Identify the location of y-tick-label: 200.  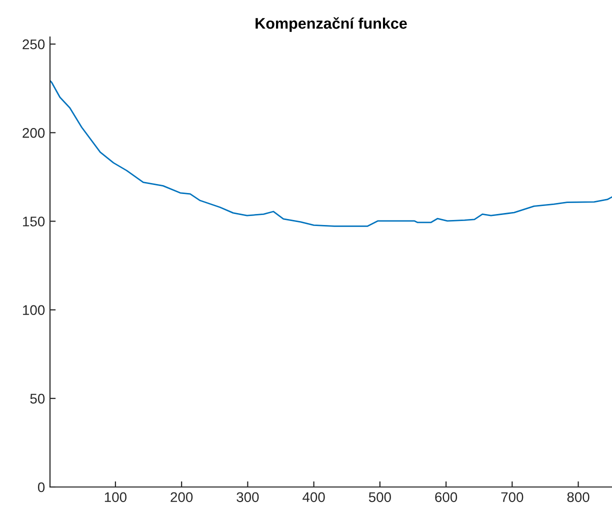
(33, 133).